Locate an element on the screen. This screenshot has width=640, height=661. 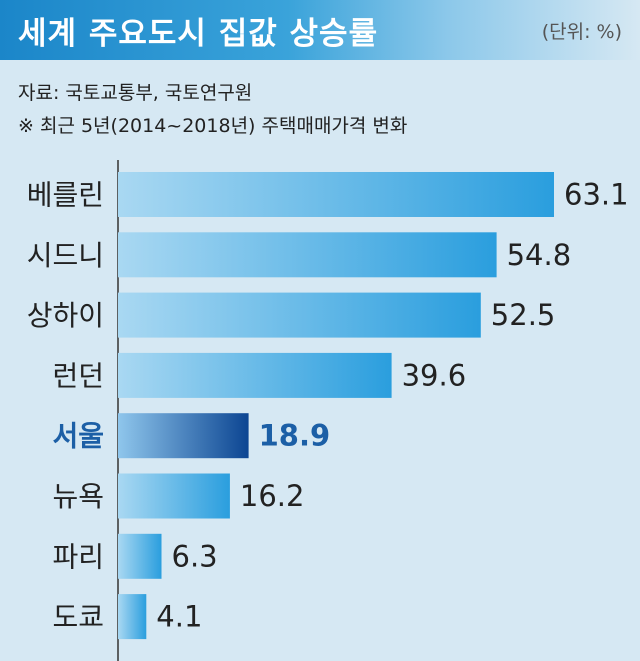
note-text: ※ 최근 5년(2014~2018년) 주택매매가격 변화 is located at coordinates (213, 126).